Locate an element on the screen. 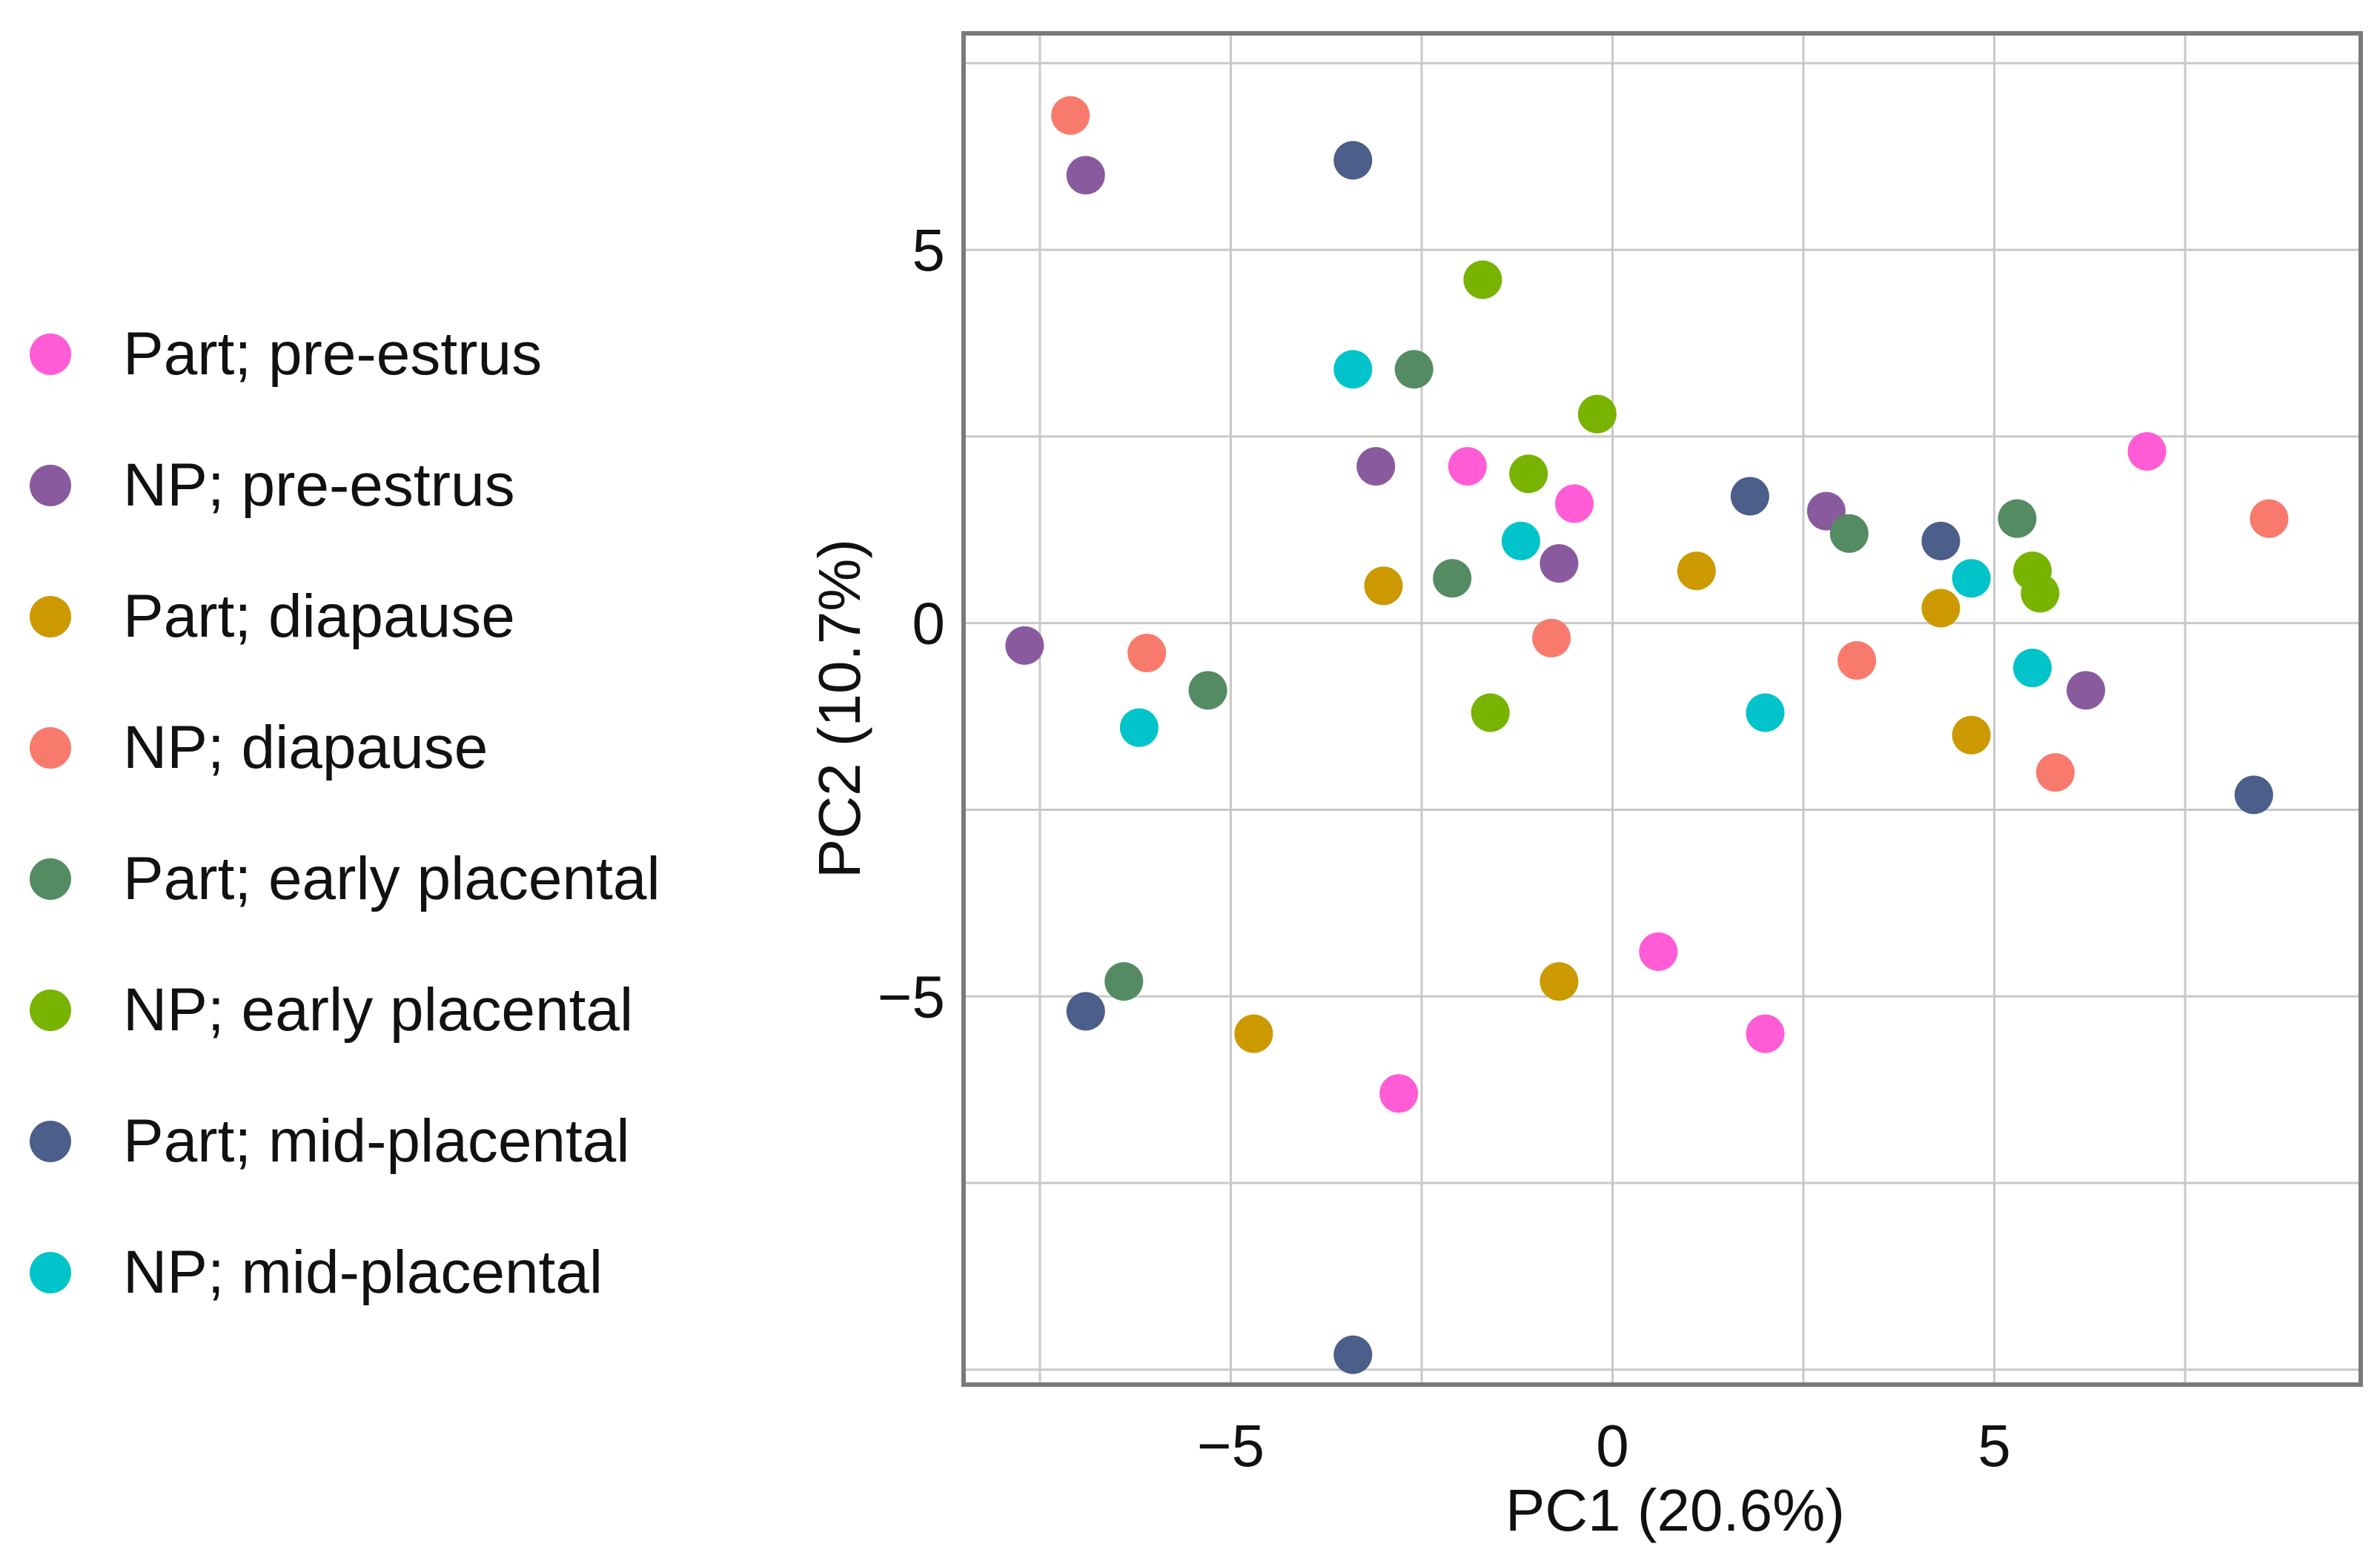  x-tick-label: 0 is located at coordinates (1613, 1446).